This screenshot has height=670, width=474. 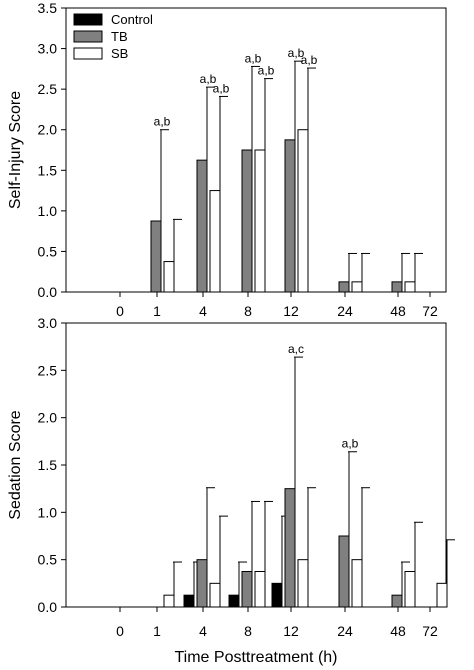 What do you see at coordinates (88, 36) in the screenshot?
I see `legend-swatch-tb` at bounding box center [88, 36].